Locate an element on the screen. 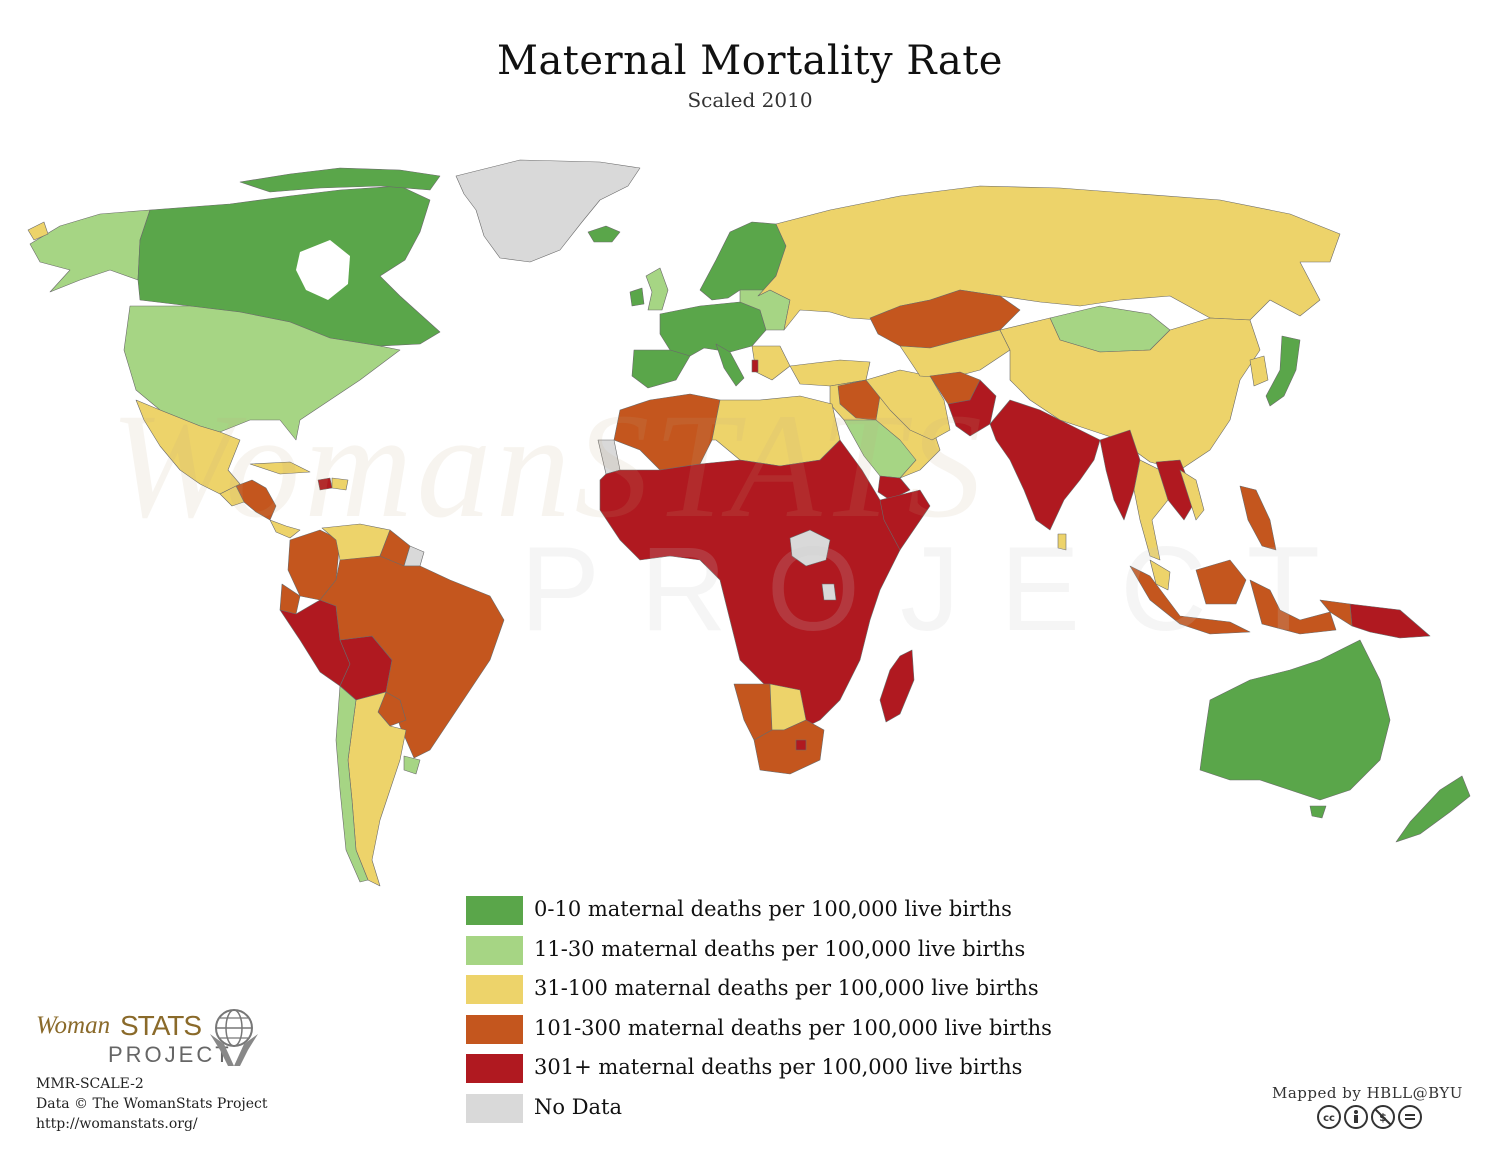 The height and width of the screenshot is (1159, 1500). region-uk is located at coordinates (657, 289).